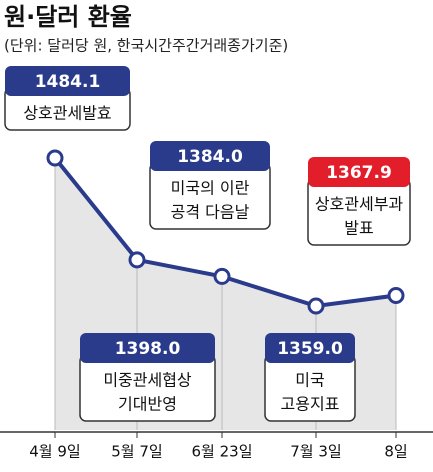 This screenshot has width=433, height=472. I want to click on value-label: 1359.0, so click(310, 349).